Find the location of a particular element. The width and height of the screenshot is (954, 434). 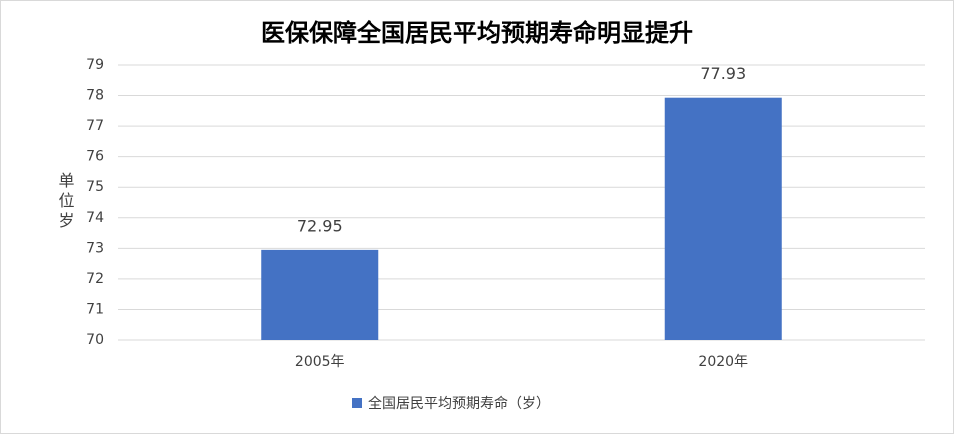

y-tick-label: 70 is located at coordinates (95, 340).